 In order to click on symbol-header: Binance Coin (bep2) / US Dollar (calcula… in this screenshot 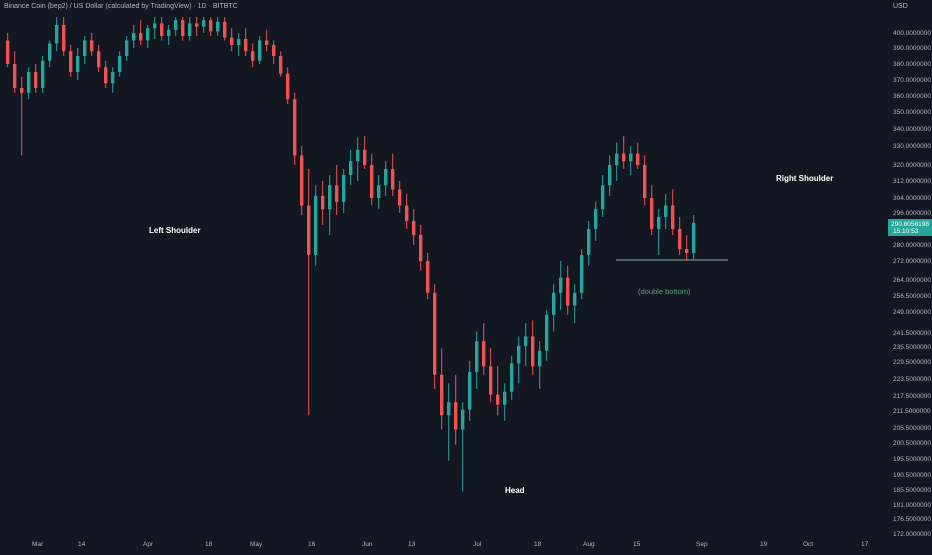, I will do `click(121, 6)`.